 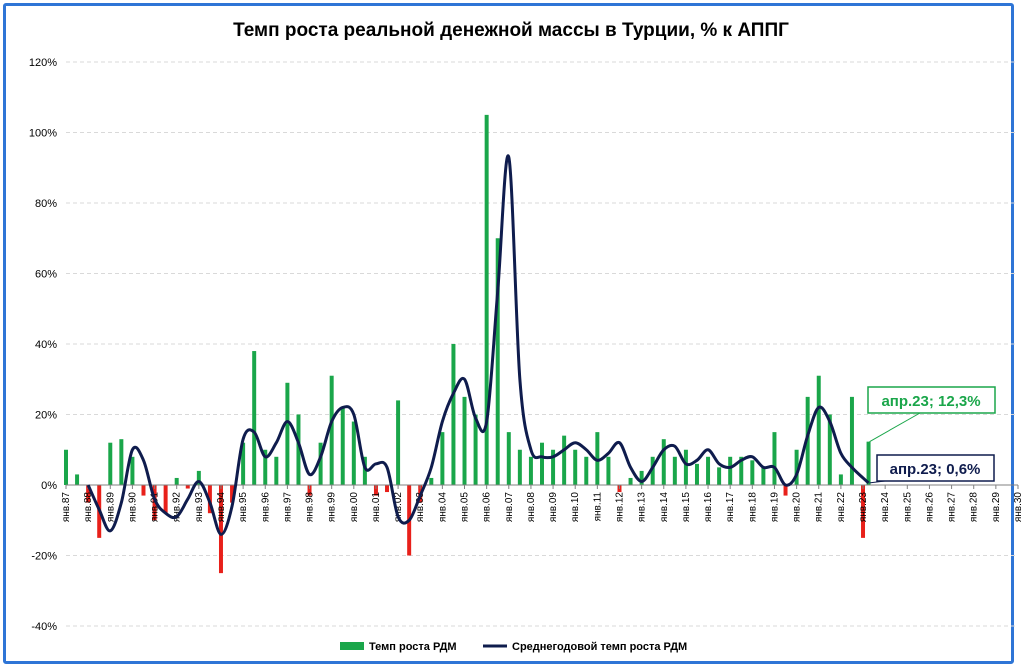 I want to click on x-tick-label: янв.21, so click(x=819, y=507).